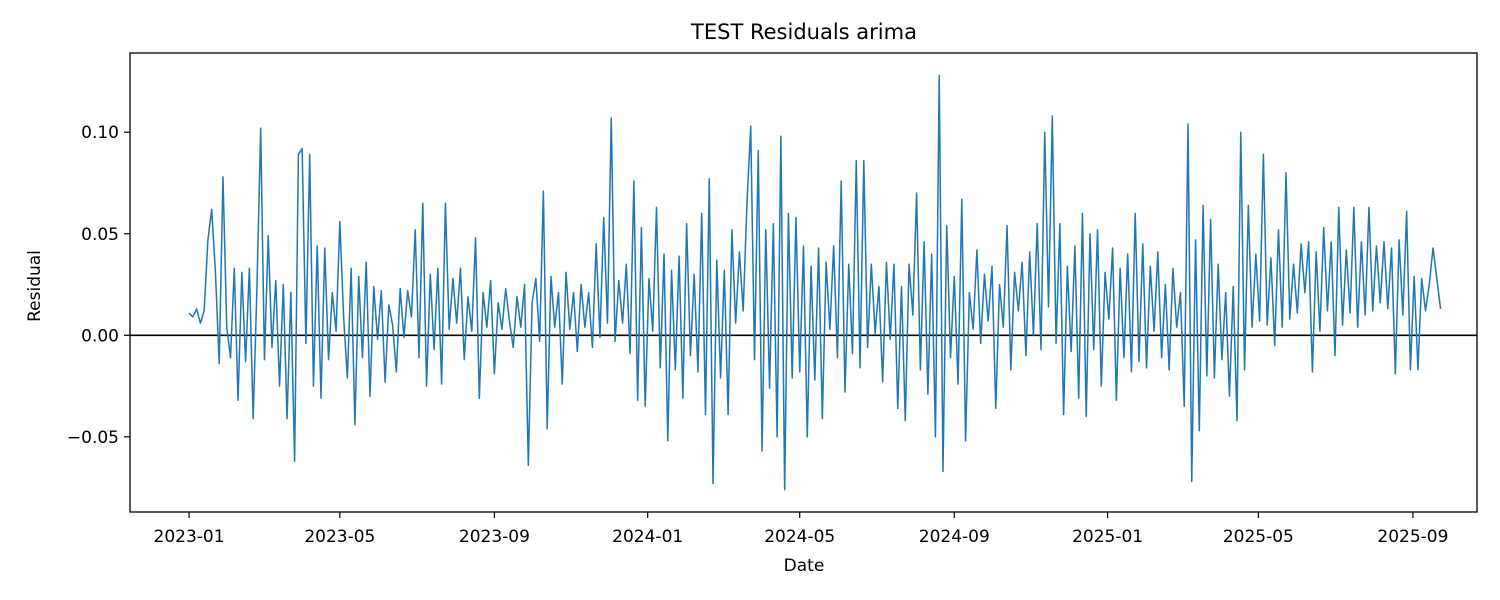  I want to click on y-tick-label: 0.10, so click(100, 133).